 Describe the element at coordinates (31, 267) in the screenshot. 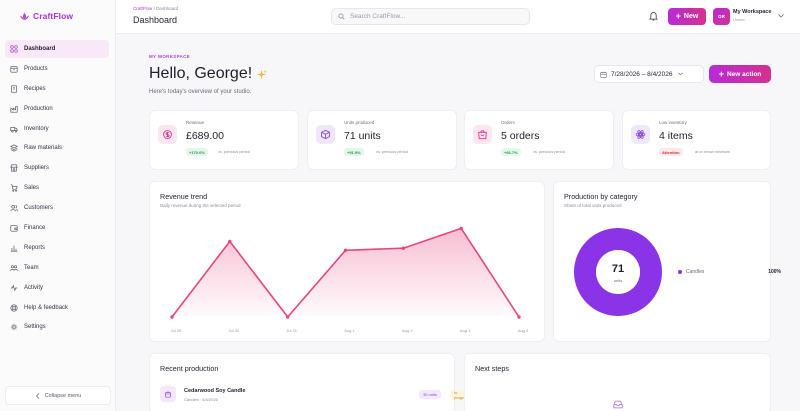

I see `sidebar-item-label: Team` at that location.